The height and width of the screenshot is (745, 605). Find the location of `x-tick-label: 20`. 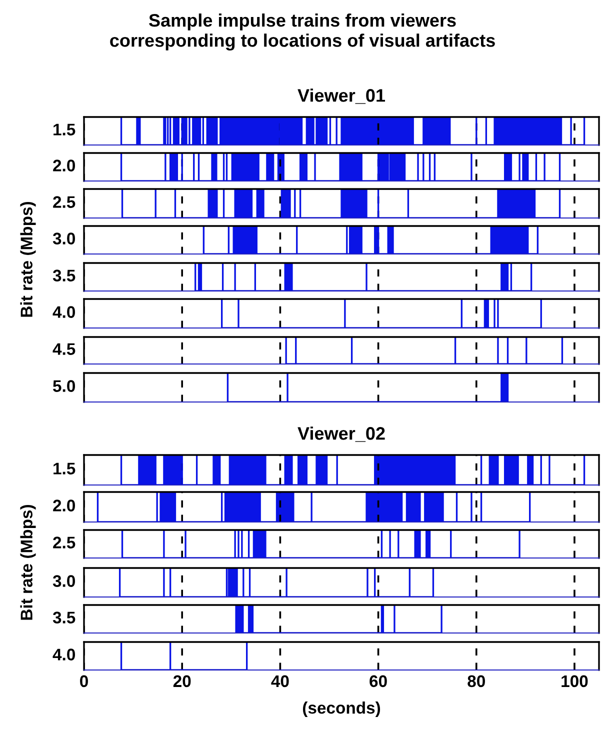

x-tick-label: 20 is located at coordinates (182, 681).